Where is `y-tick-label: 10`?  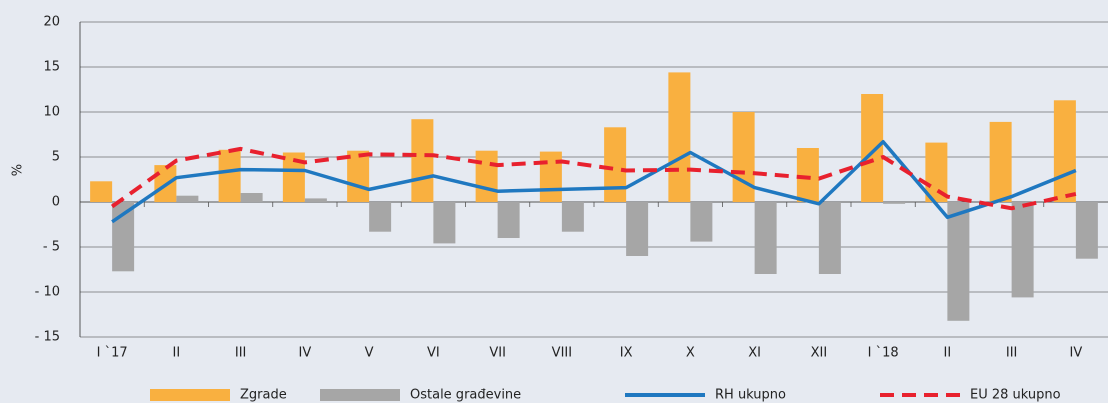 y-tick-label: 10 is located at coordinates (51, 112).